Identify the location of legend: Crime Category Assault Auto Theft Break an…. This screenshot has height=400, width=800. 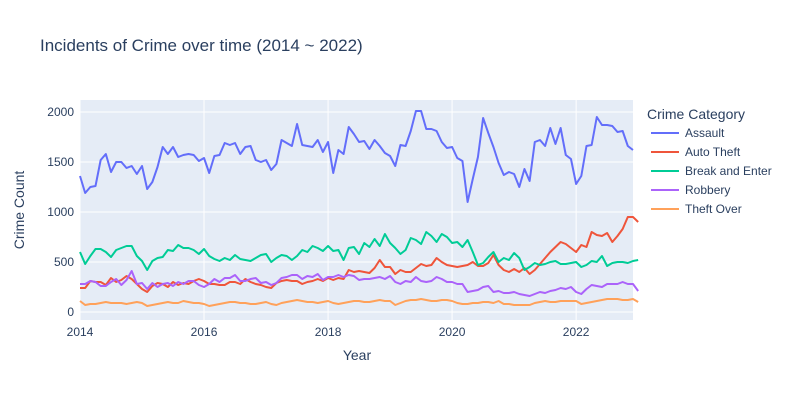
(709, 161).